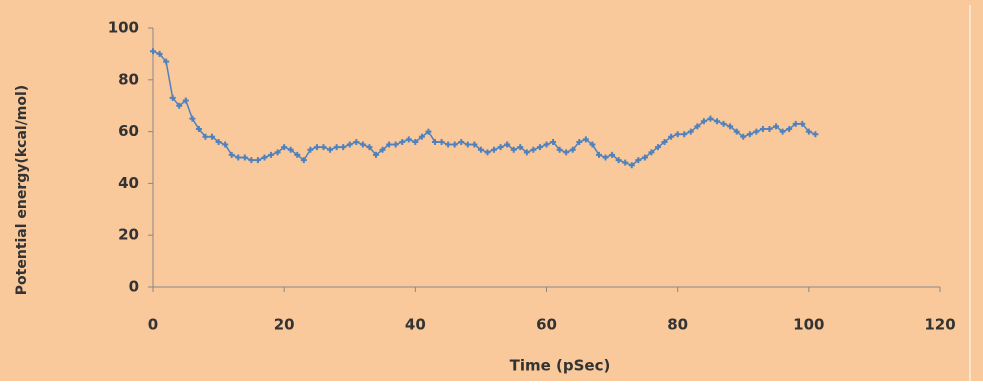 Image resolution: width=983 pixels, height=385 pixels. Describe the element at coordinates (677, 325) in the screenshot. I see `x-tick-label: 80` at that location.